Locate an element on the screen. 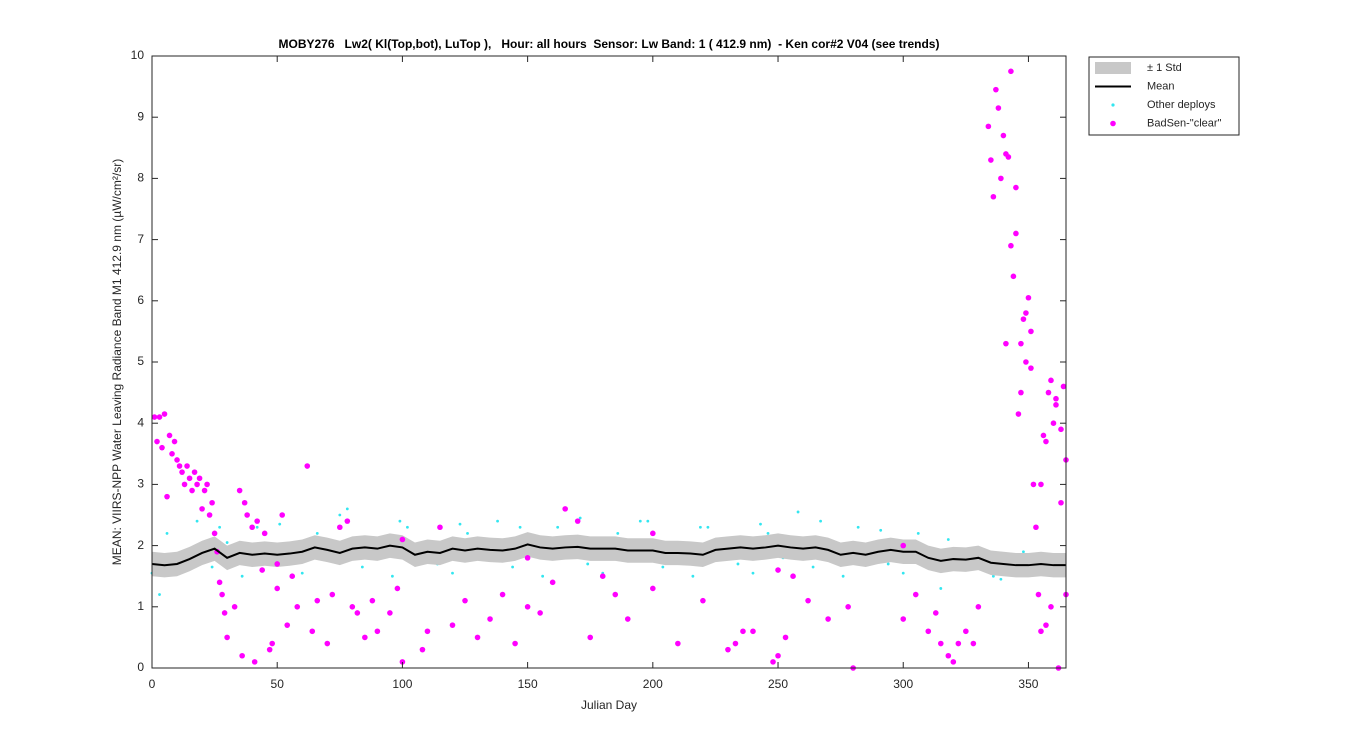 This screenshot has height=750, width=1350. y-tick-label: 0 is located at coordinates (140, 667).